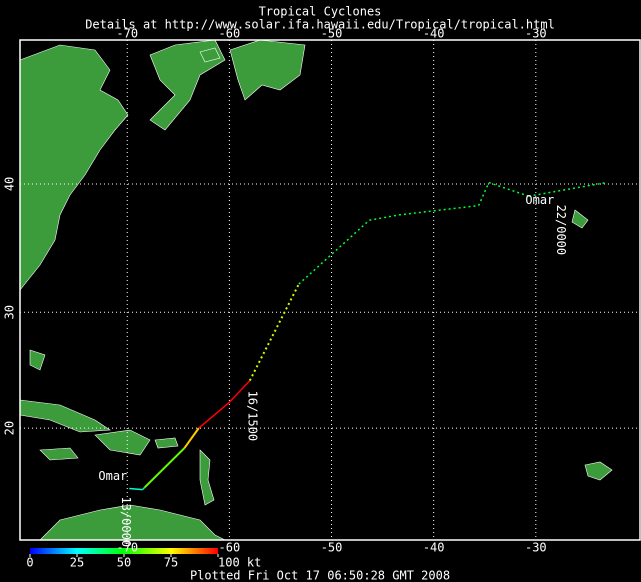 This screenshot has height=582, width=641. Describe the element at coordinates (332, 34) in the screenshot. I see `lon-label-top: -50` at that location.